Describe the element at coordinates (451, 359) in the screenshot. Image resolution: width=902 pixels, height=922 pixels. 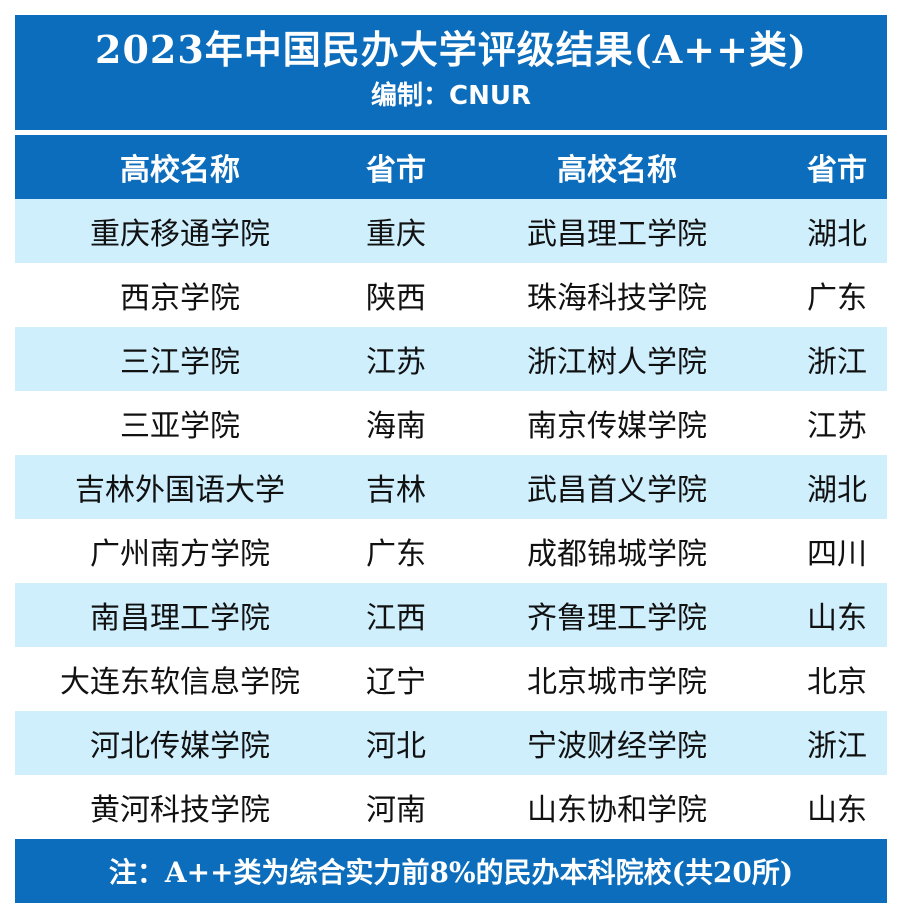
I see `table-row: 三江学院 江苏 浙江树人学院 浙江` at that location.